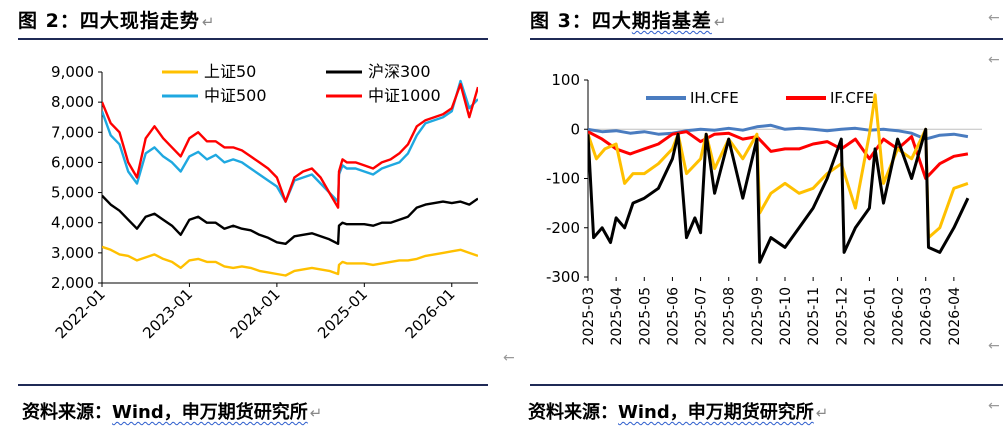 Image resolution: width=1003 pixels, height=435 pixels. What do you see at coordinates (253, 385) in the screenshot?
I see `source-rule-left` at bounding box center [253, 385].